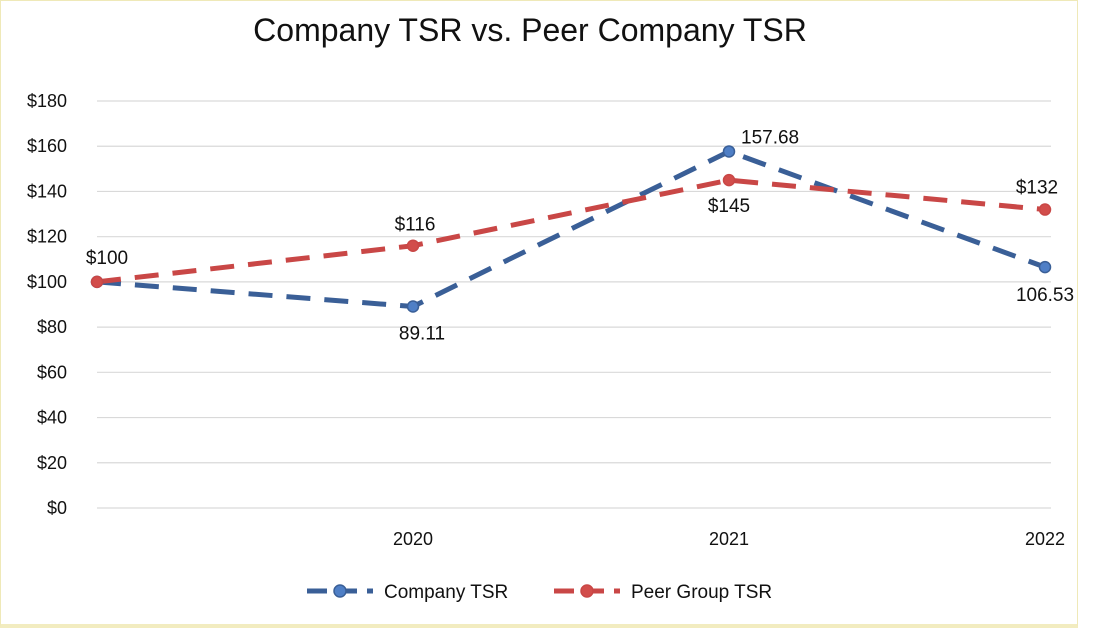 Image resolution: width=1096 pixels, height=642 pixels. What do you see at coordinates (770, 137) in the screenshot?
I see `data-label: 157.68` at bounding box center [770, 137].